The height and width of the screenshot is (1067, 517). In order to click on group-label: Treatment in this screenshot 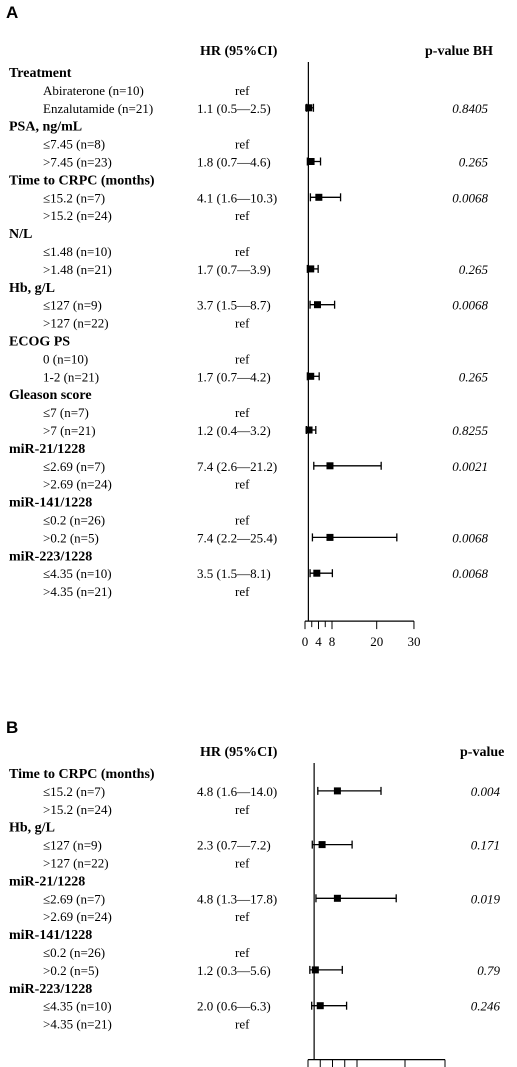, I will do `click(40, 73)`.